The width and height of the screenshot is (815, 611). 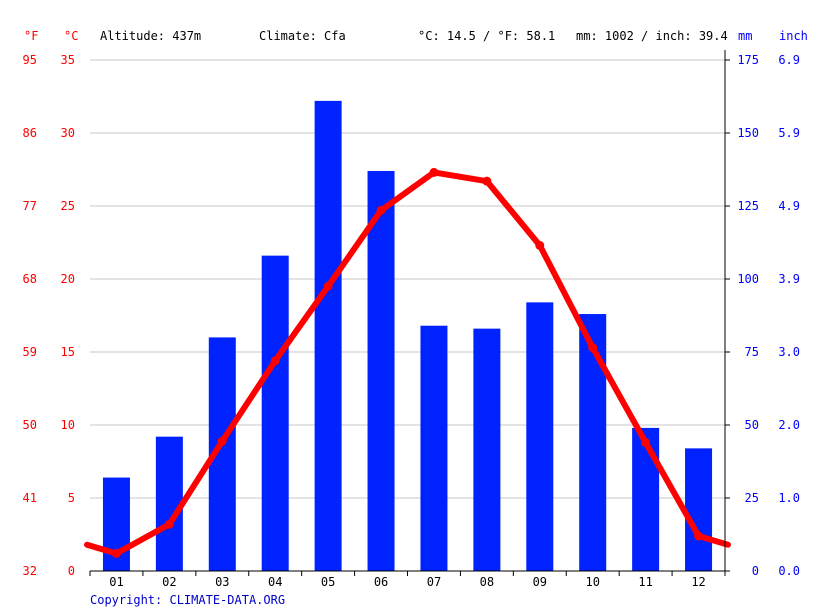 What do you see at coordinates (71, 36) in the screenshot?
I see `unit-celsius-label: °C` at bounding box center [71, 36].